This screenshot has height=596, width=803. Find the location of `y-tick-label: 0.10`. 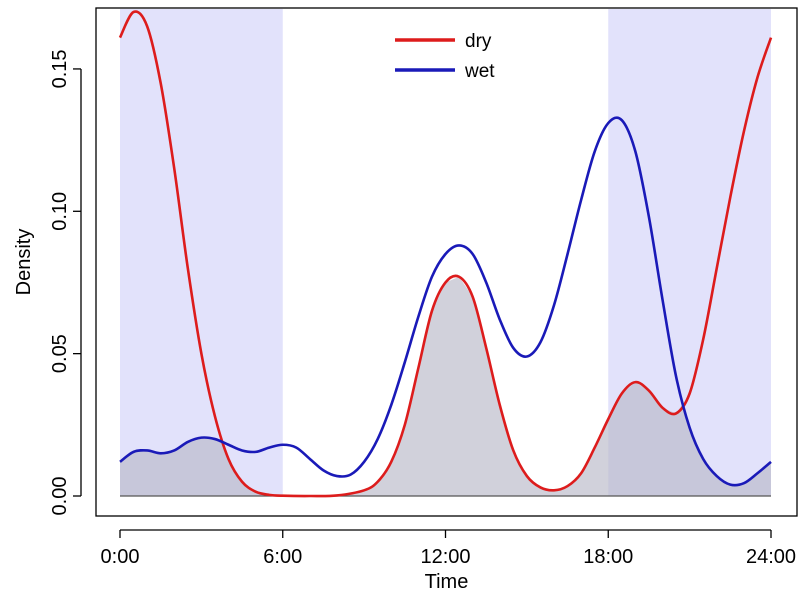

y-tick-label: 0.10 is located at coordinates (60, 211).